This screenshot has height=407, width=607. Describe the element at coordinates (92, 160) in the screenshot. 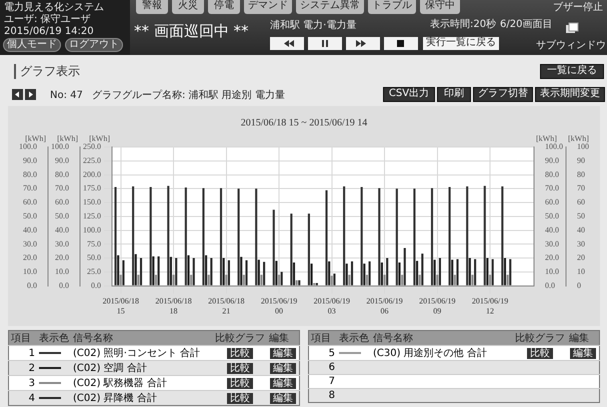

I see `y-tick-label: 225.0` at that location.